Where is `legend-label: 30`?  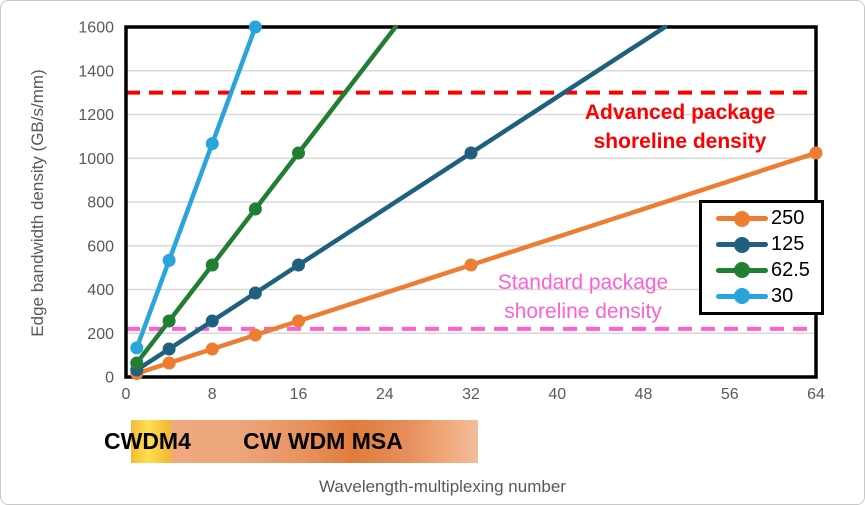 legend-label: 30 is located at coordinates (782, 295).